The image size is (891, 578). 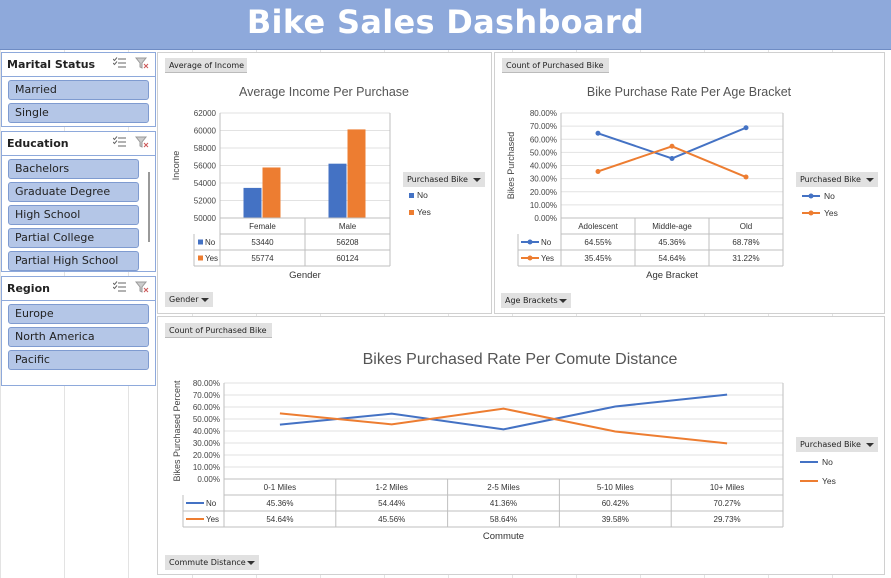 I want to click on legend-label: Yes, so click(x=829, y=481).